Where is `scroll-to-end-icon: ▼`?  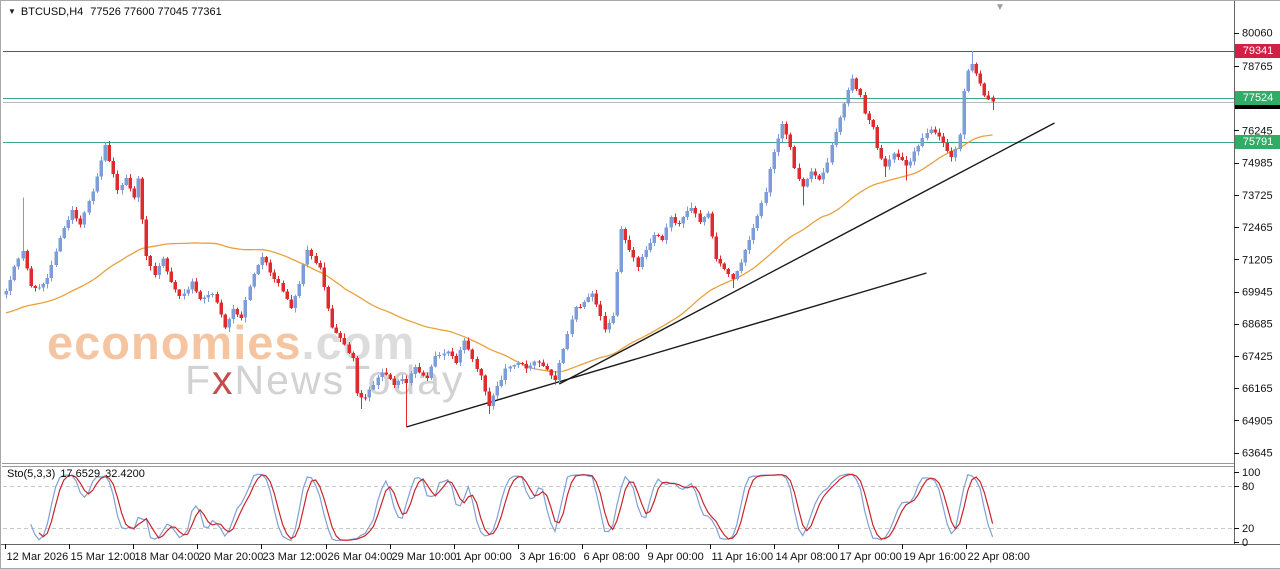
scroll-to-end-icon: ▼ is located at coordinates (1000, 7).